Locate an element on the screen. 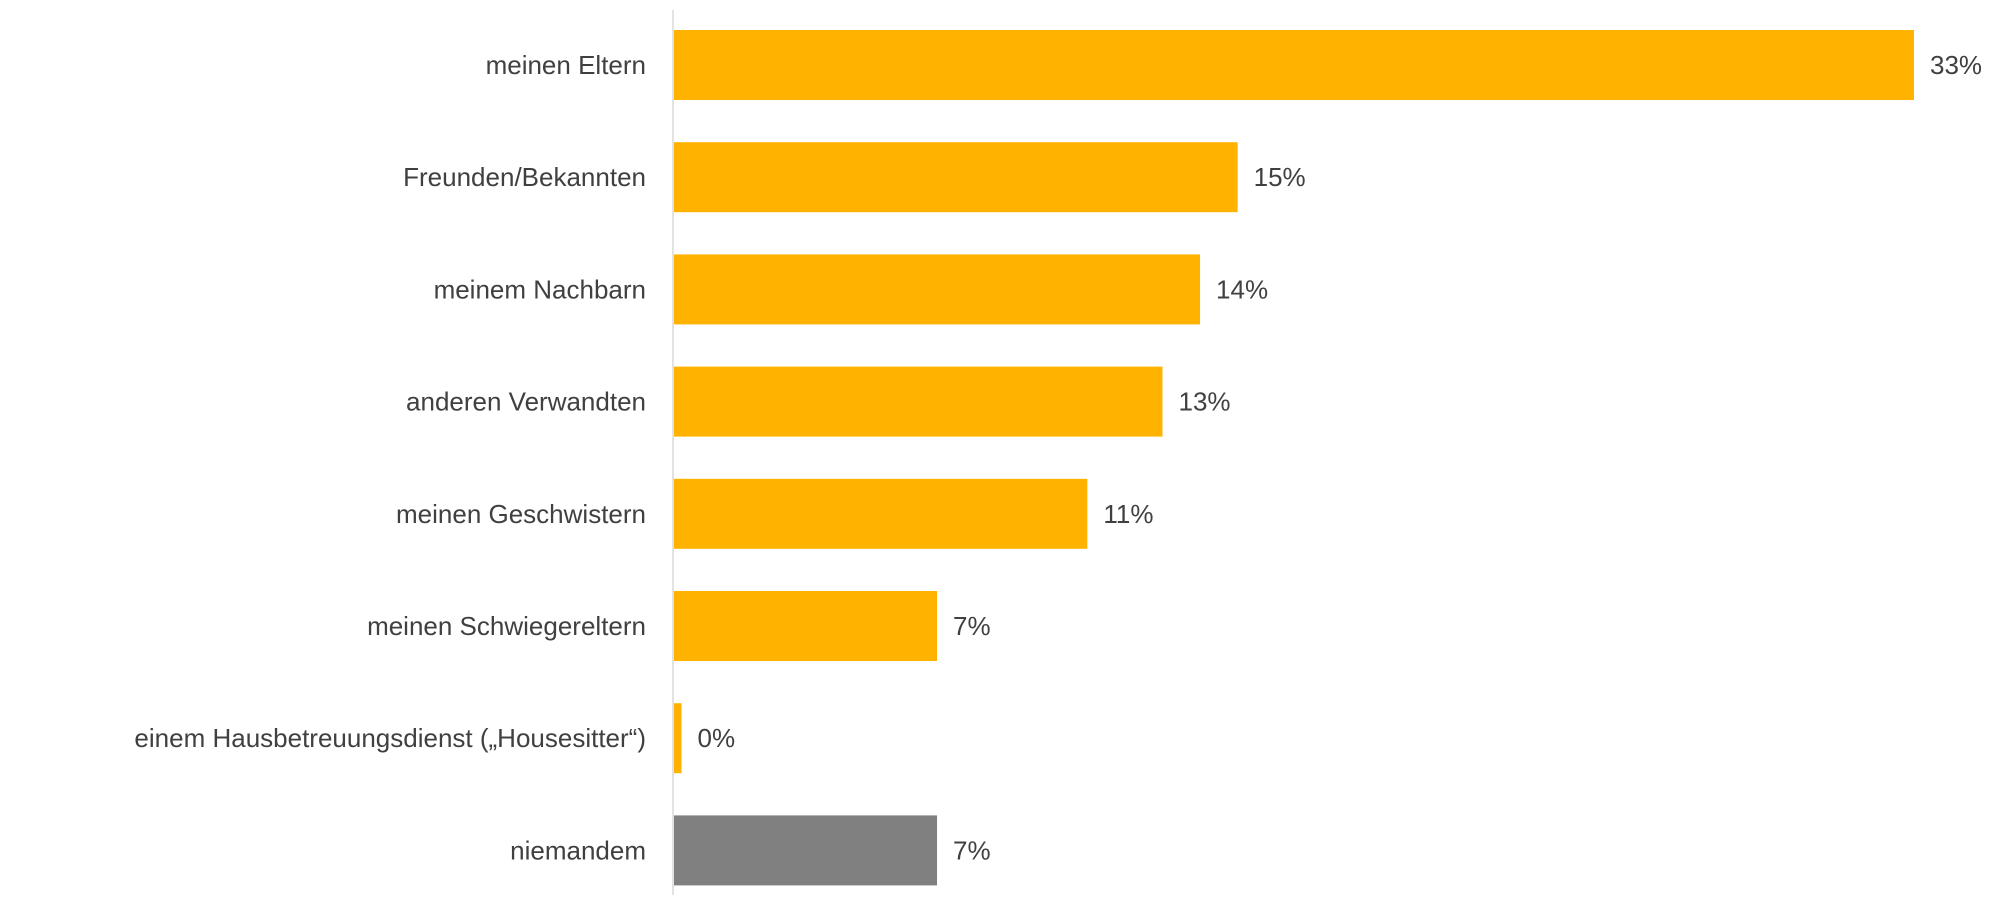  value-label-meinen-geschwistern: 11% is located at coordinates (1128, 514).